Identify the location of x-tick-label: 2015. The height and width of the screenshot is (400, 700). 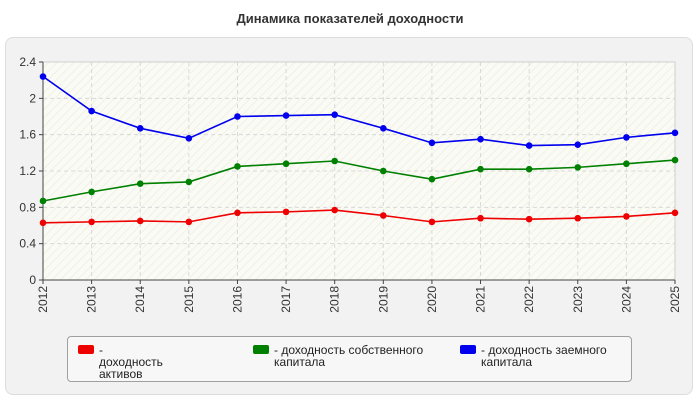
(189, 299).